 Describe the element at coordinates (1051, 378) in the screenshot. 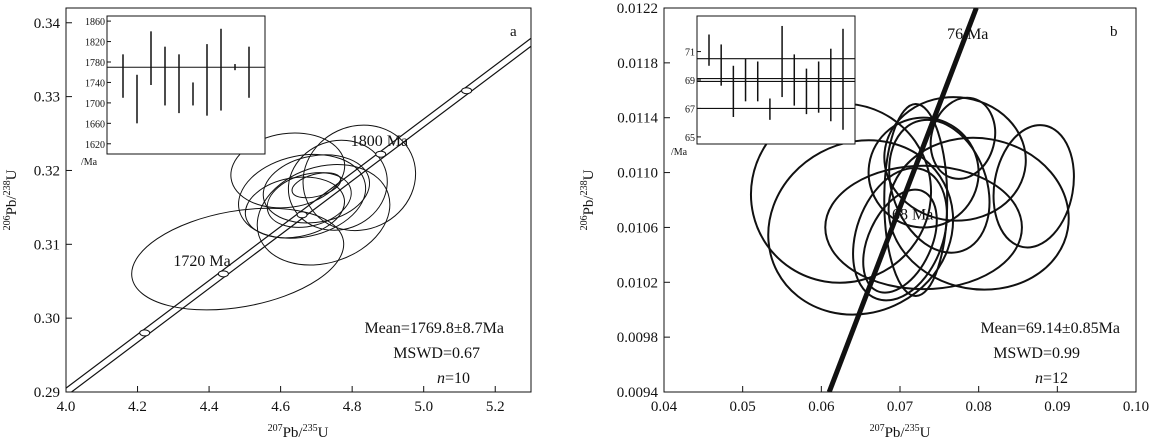

I see `panel-b-n: n=12` at that location.